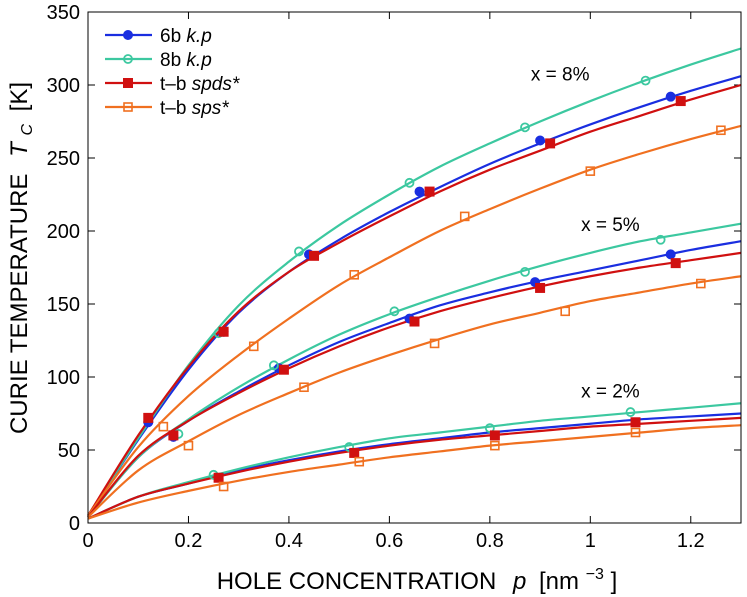 This screenshot has width=747, height=597. What do you see at coordinates (590, 541) in the screenshot?
I see `x-tick-label: 1` at bounding box center [590, 541].